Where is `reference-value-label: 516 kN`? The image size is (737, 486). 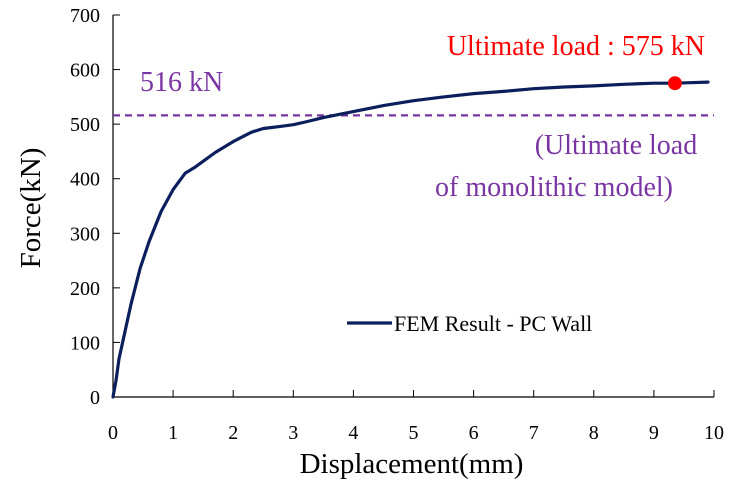 reference-value-label: 516 kN is located at coordinates (181, 82).